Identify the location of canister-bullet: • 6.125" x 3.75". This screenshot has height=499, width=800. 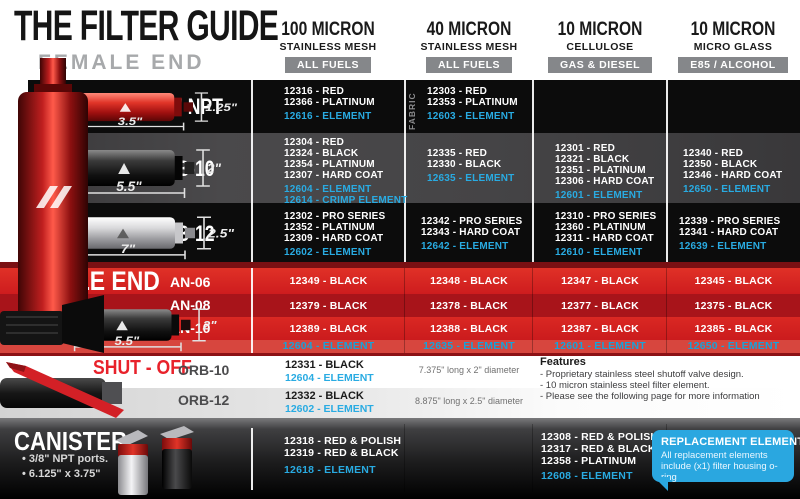
(61, 474).